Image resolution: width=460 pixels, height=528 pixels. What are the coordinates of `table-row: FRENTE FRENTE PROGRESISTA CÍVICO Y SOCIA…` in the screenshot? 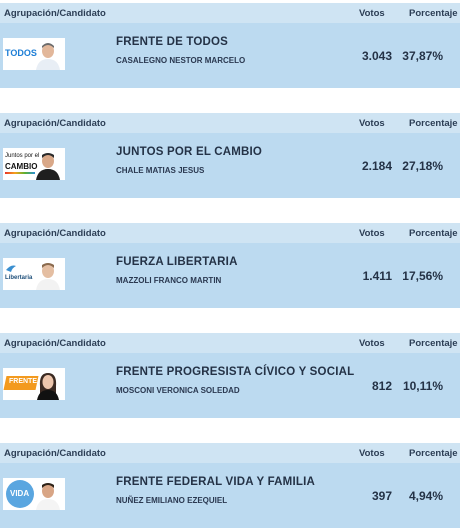 It's located at (230, 385).